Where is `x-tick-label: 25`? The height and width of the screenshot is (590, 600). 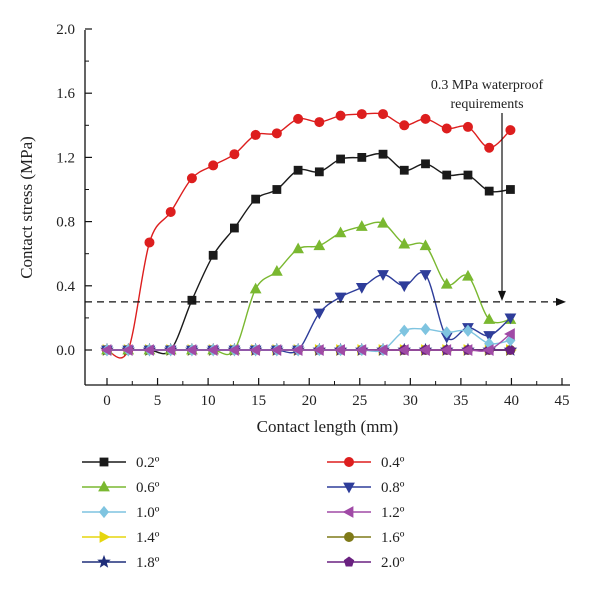
x-tick-label: 25 is located at coordinates (359, 401).